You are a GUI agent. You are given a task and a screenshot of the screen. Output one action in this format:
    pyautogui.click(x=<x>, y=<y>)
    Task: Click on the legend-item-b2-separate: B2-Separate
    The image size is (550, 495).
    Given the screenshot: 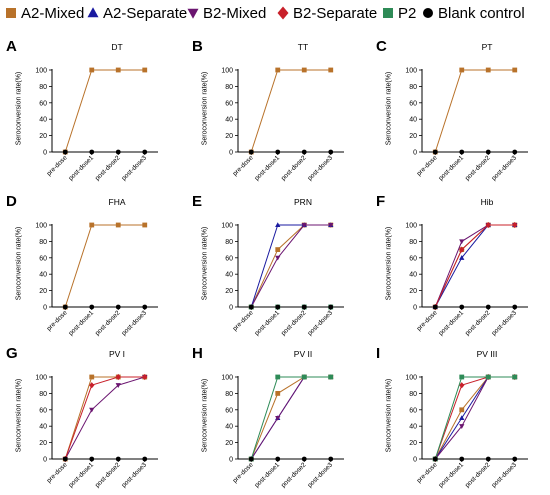 What is the action you would take?
    pyautogui.click(x=326, y=13)
    